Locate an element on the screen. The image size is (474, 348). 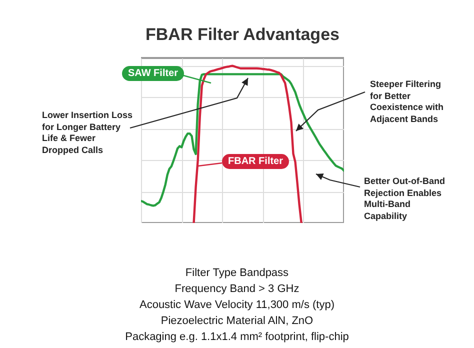
text: Frequency Band > 3 GHz is located at coordinates (237, 289).